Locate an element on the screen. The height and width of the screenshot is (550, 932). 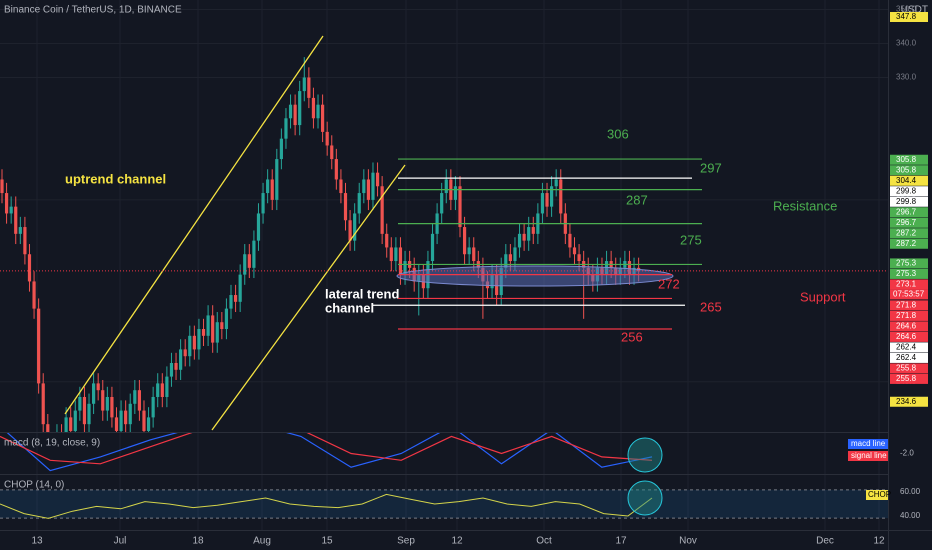
x-tick-label: Aug is located at coordinates (262, 541).